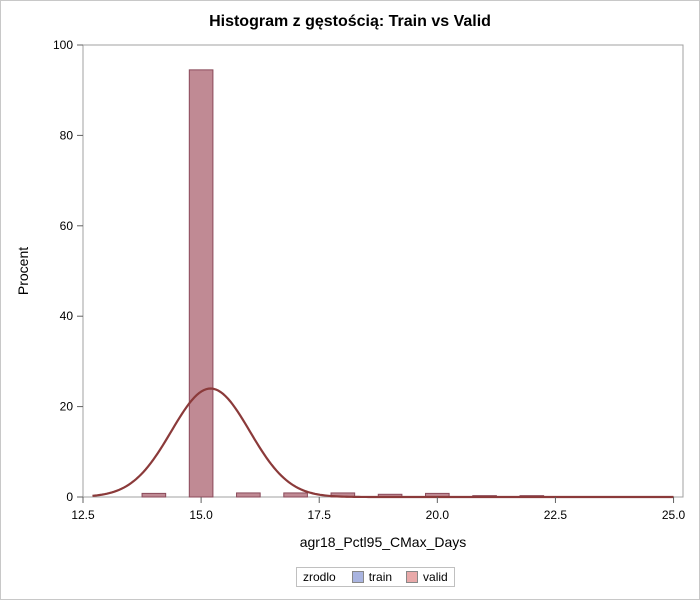 The height and width of the screenshot is (600, 700). Describe the element at coordinates (412, 577) in the screenshot. I see `legend-swatch-valid` at that location.